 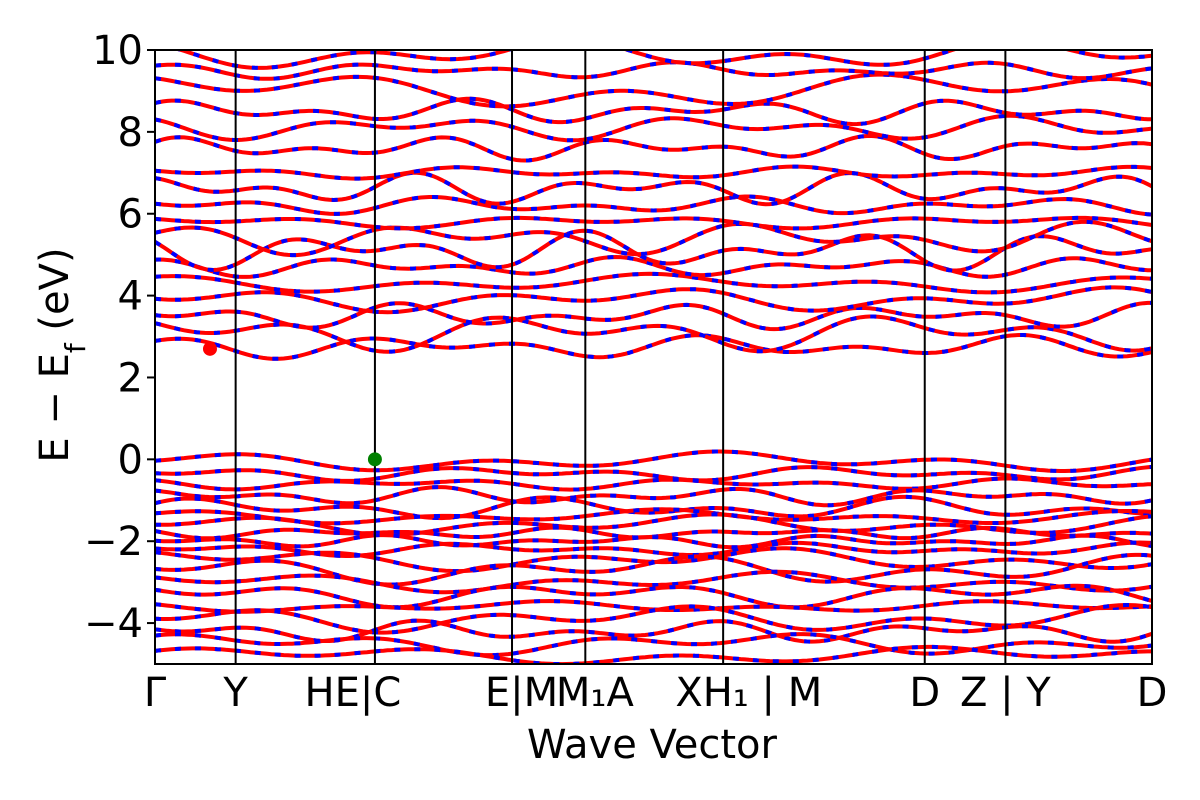 What do you see at coordinates (653, 128) in the screenshot?
I see `conduction-band-13-spin-up` at bounding box center [653, 128].